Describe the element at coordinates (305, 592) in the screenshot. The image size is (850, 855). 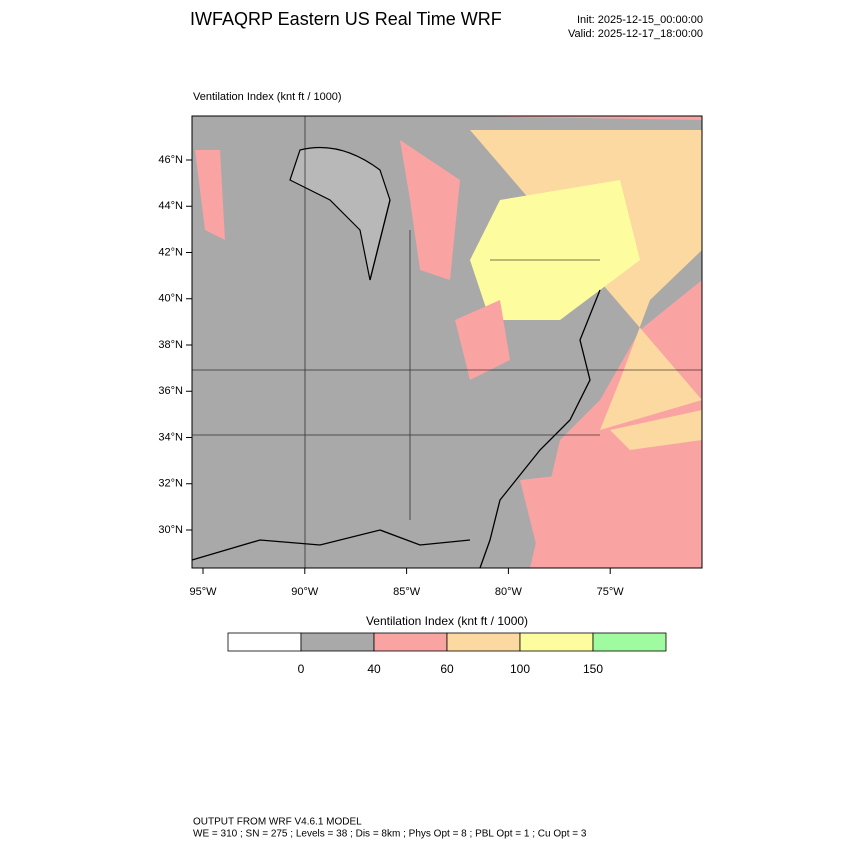
I see `lon-tick-label: 90°W` at that location.